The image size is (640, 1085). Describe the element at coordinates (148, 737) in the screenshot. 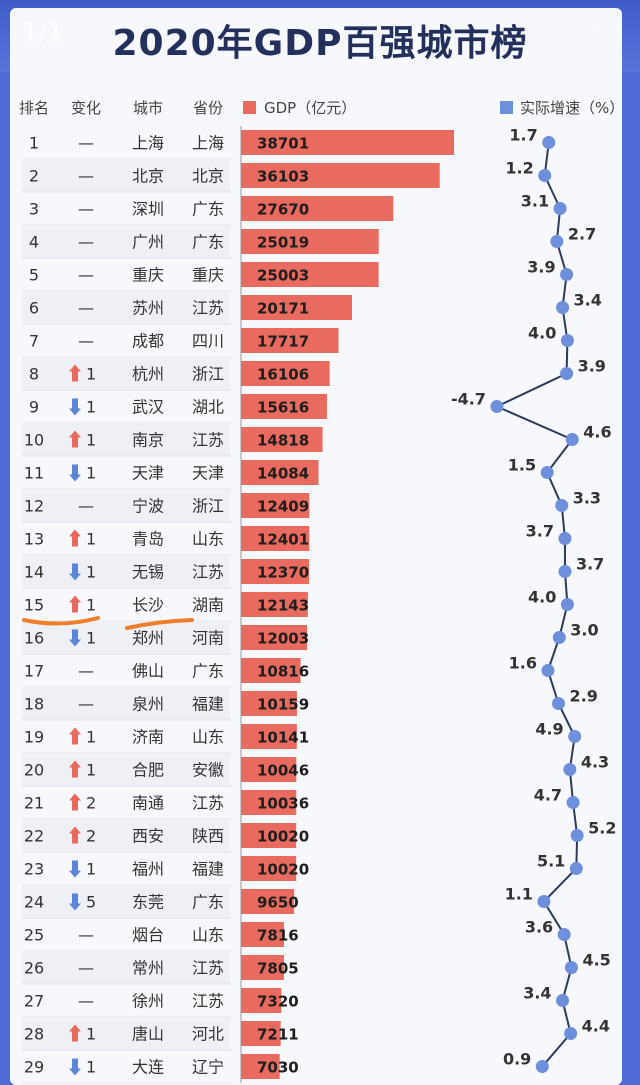

I see `city-cell: 济南` at that location.